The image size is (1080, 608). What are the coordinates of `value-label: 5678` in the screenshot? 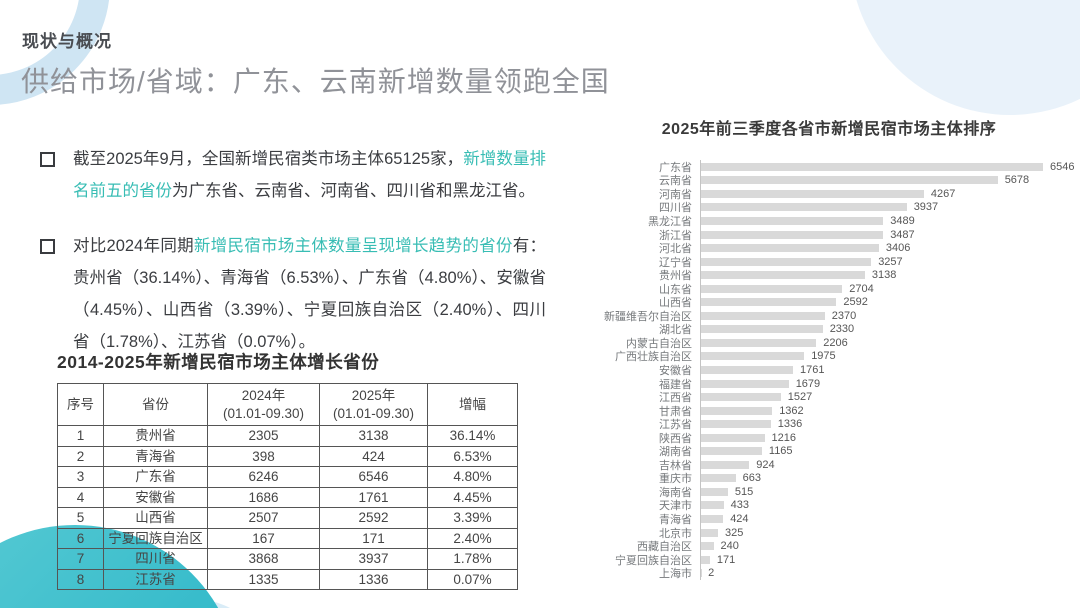 It's located at (1017, 180).